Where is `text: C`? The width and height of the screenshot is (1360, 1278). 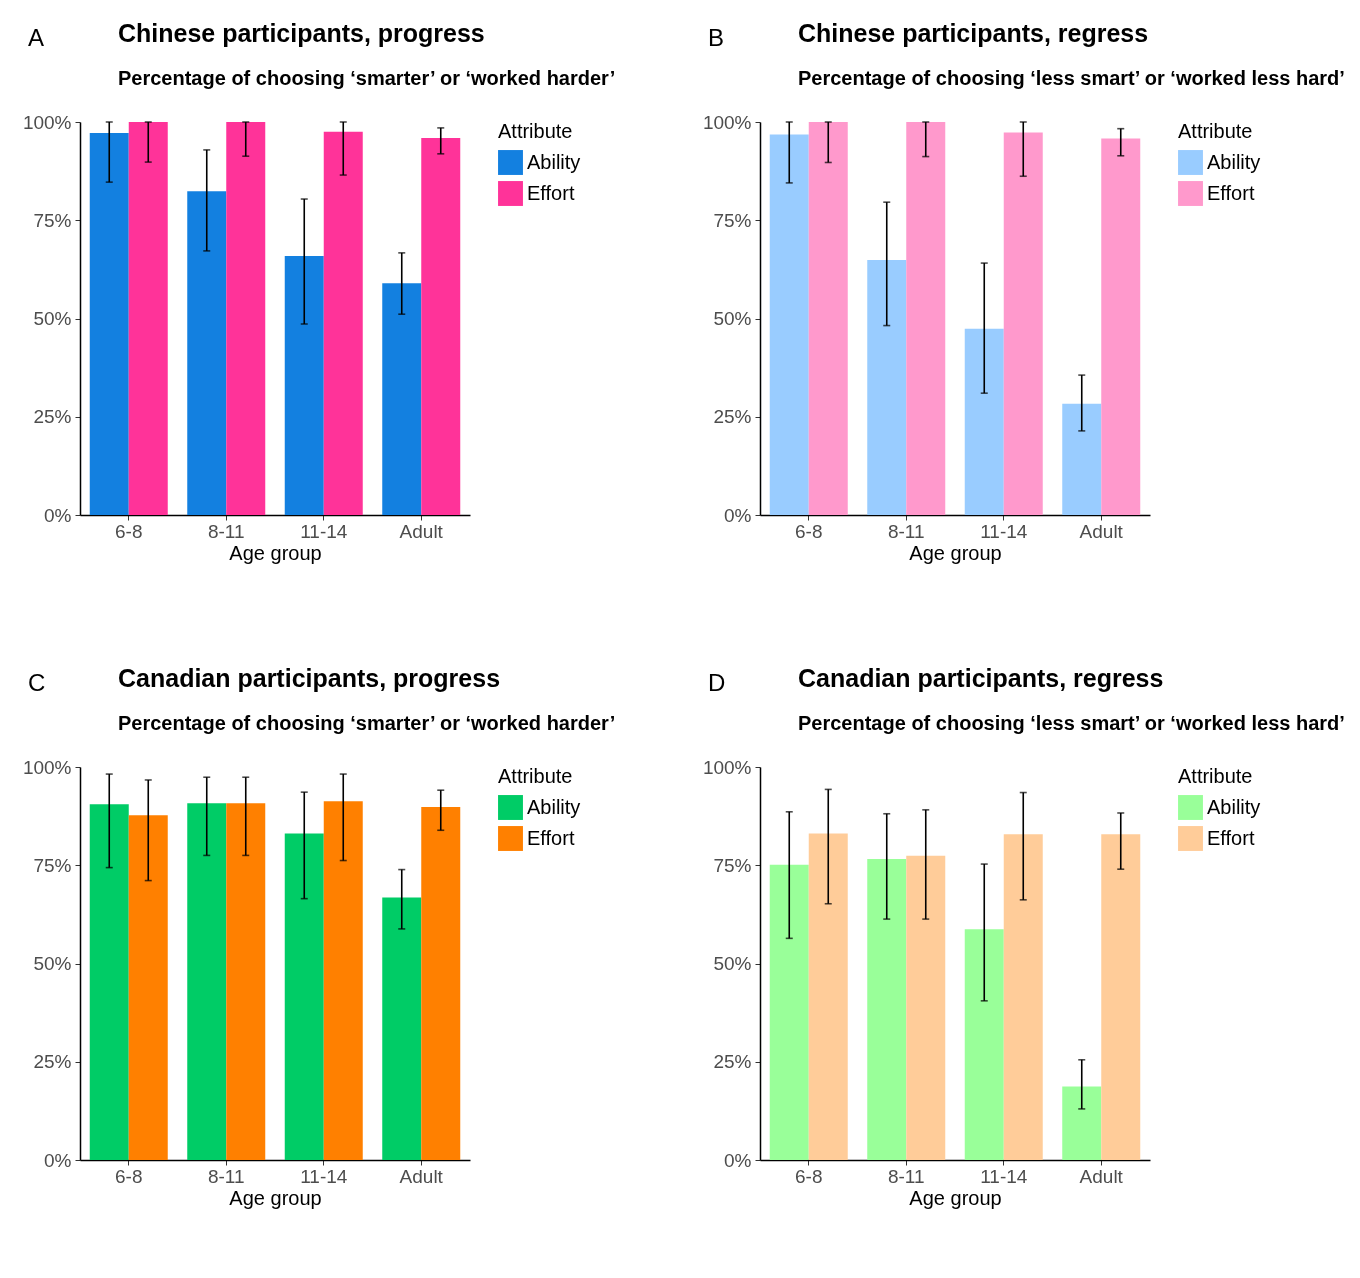
text: C is located at coordinates (37, 683).